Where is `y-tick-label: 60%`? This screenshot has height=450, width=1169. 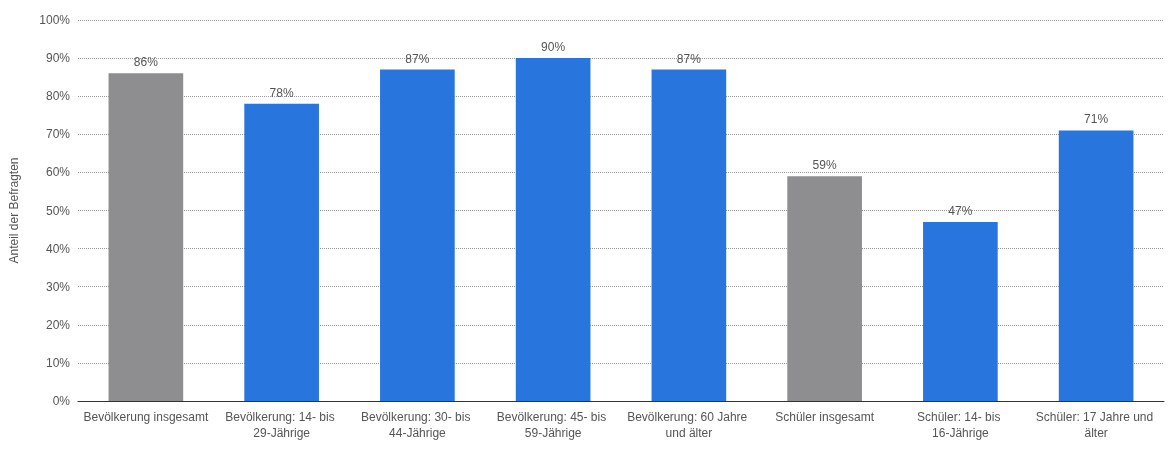
y-tick-label: 60% is located at coordinates (58, 172).